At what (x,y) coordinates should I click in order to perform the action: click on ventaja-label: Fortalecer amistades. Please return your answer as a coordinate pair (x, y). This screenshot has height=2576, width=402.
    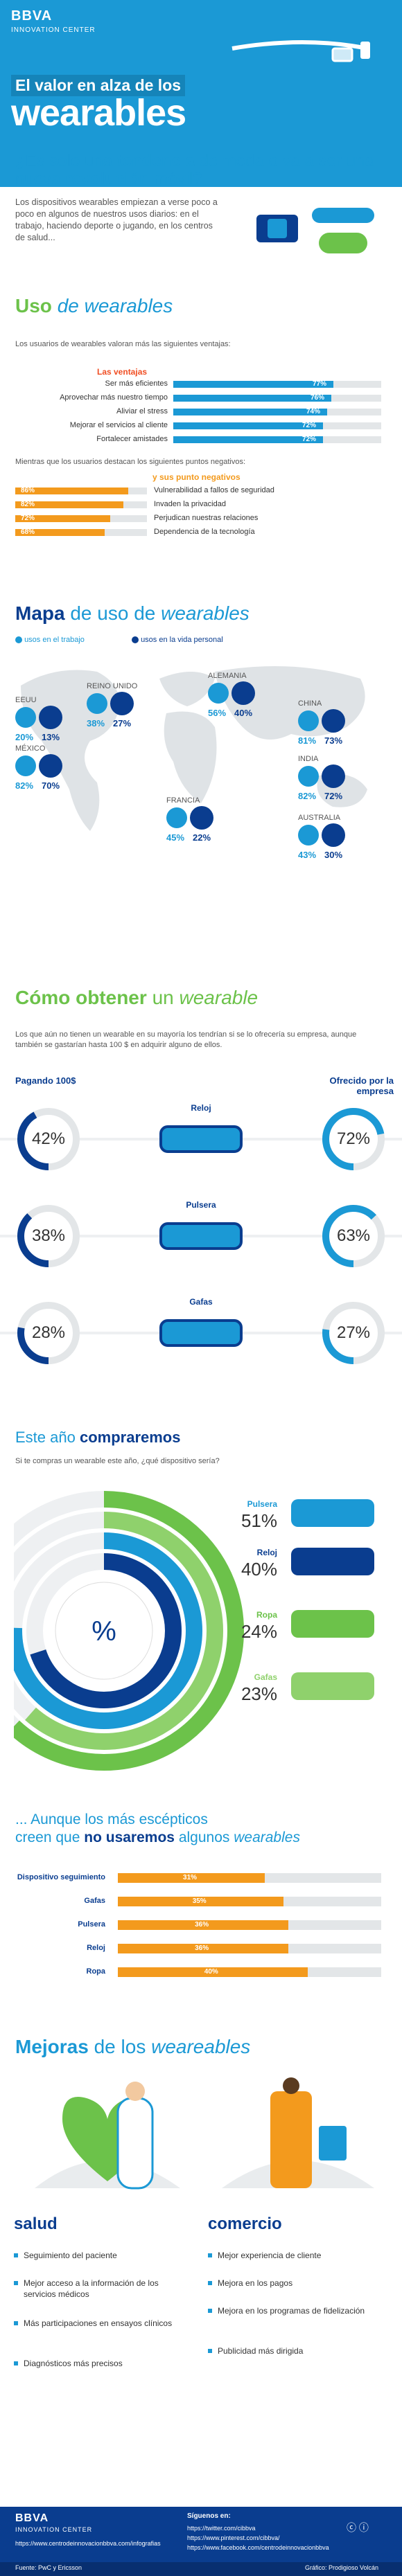
    Looking at the image, I should click on (132, 439).